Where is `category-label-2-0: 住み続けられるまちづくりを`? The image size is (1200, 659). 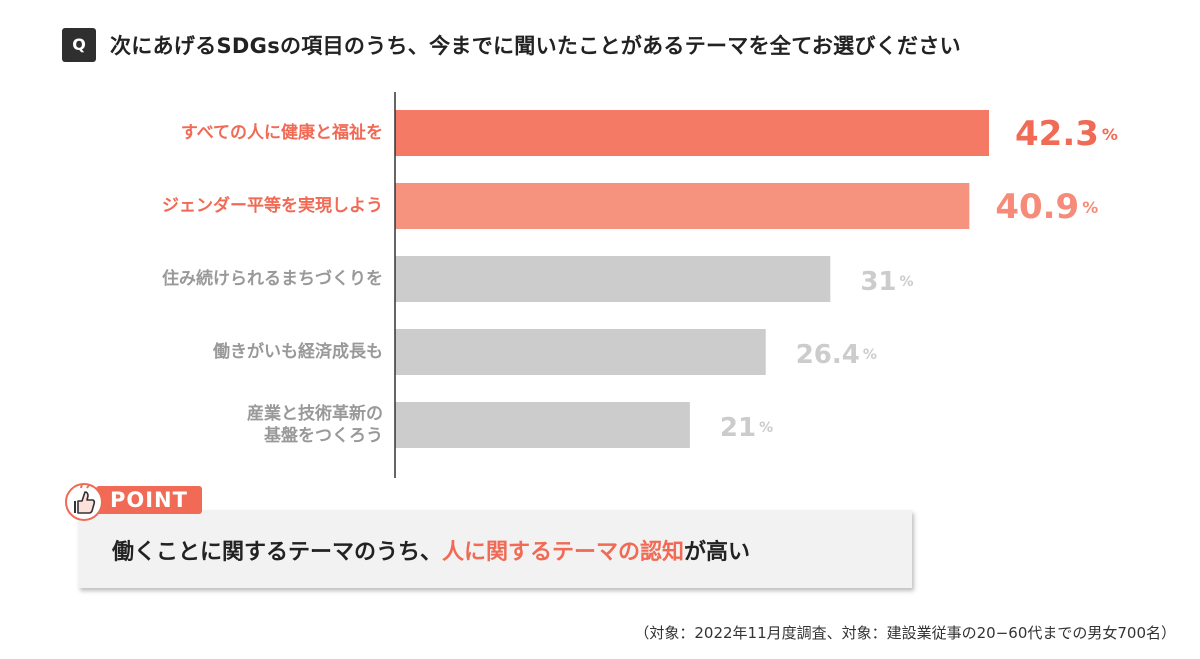
category-label-2-0: 住み続けられるまちづくりを is located at coordinates (272, 278).